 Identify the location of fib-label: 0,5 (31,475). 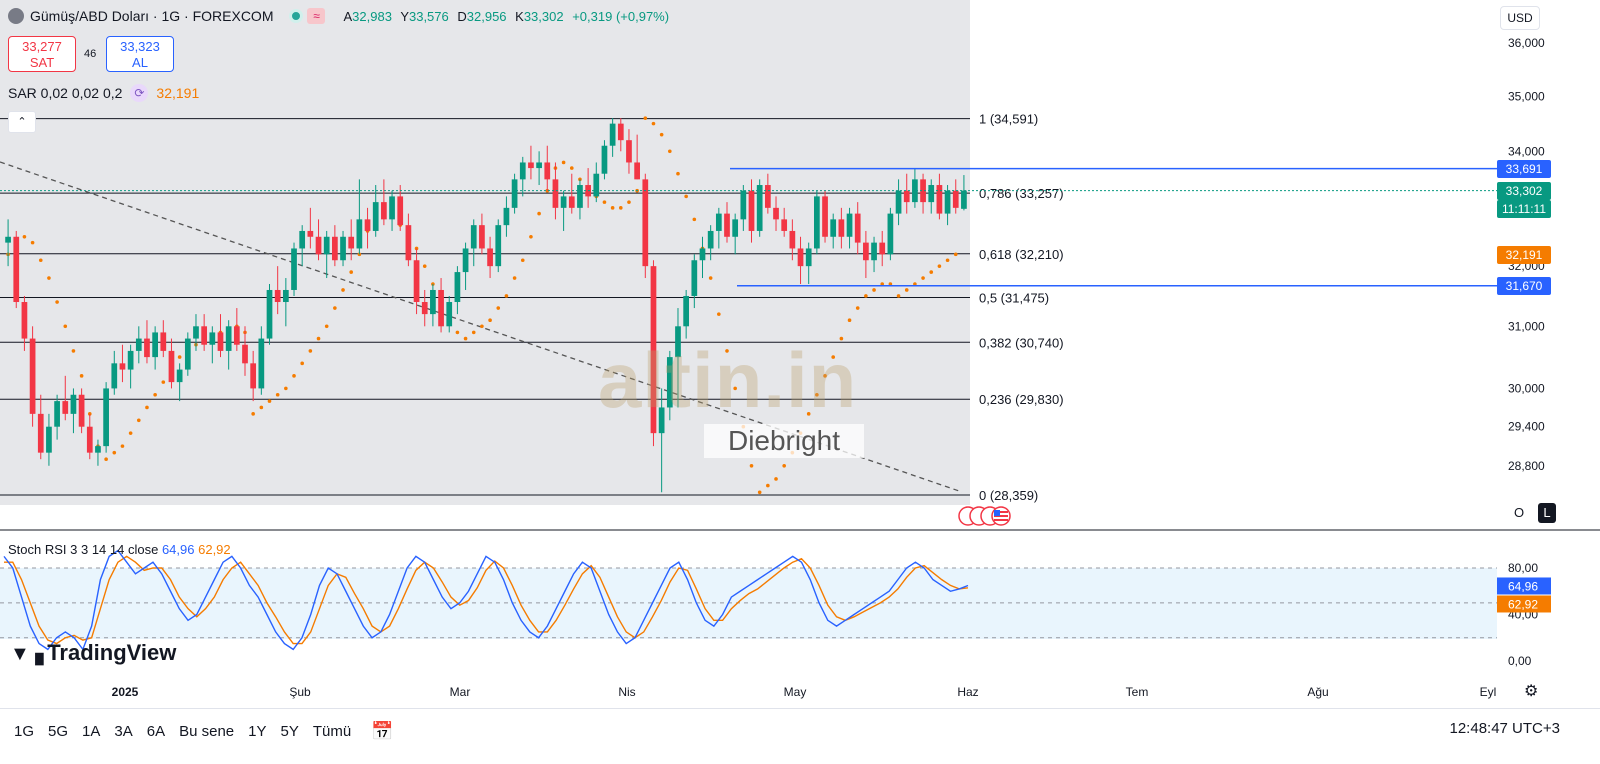
(1014, 297).